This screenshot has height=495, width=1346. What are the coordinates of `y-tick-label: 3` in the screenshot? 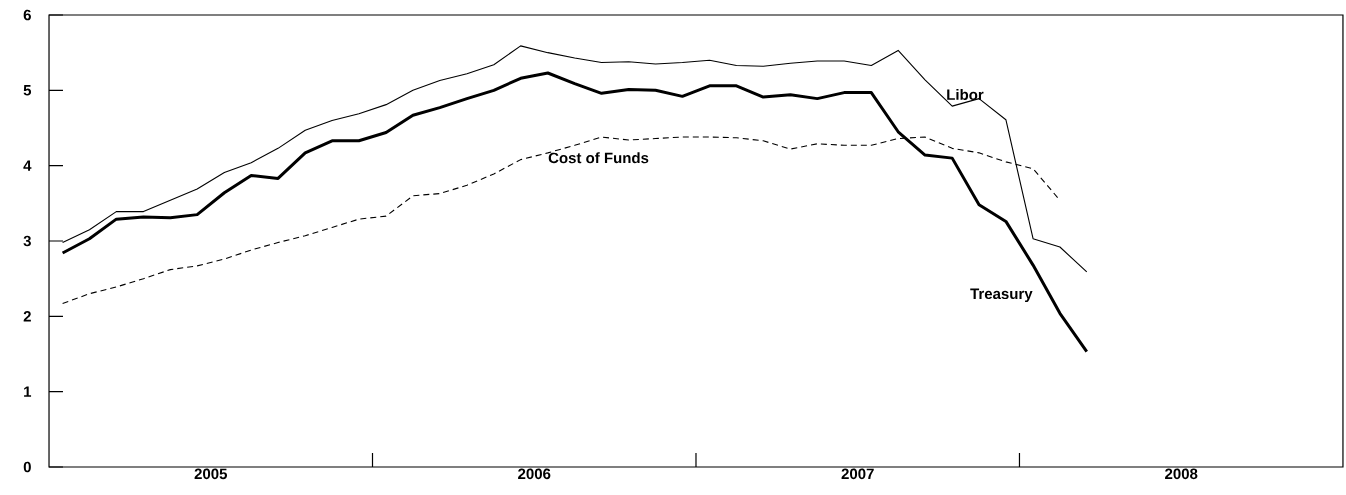 It's located at (27, 241).